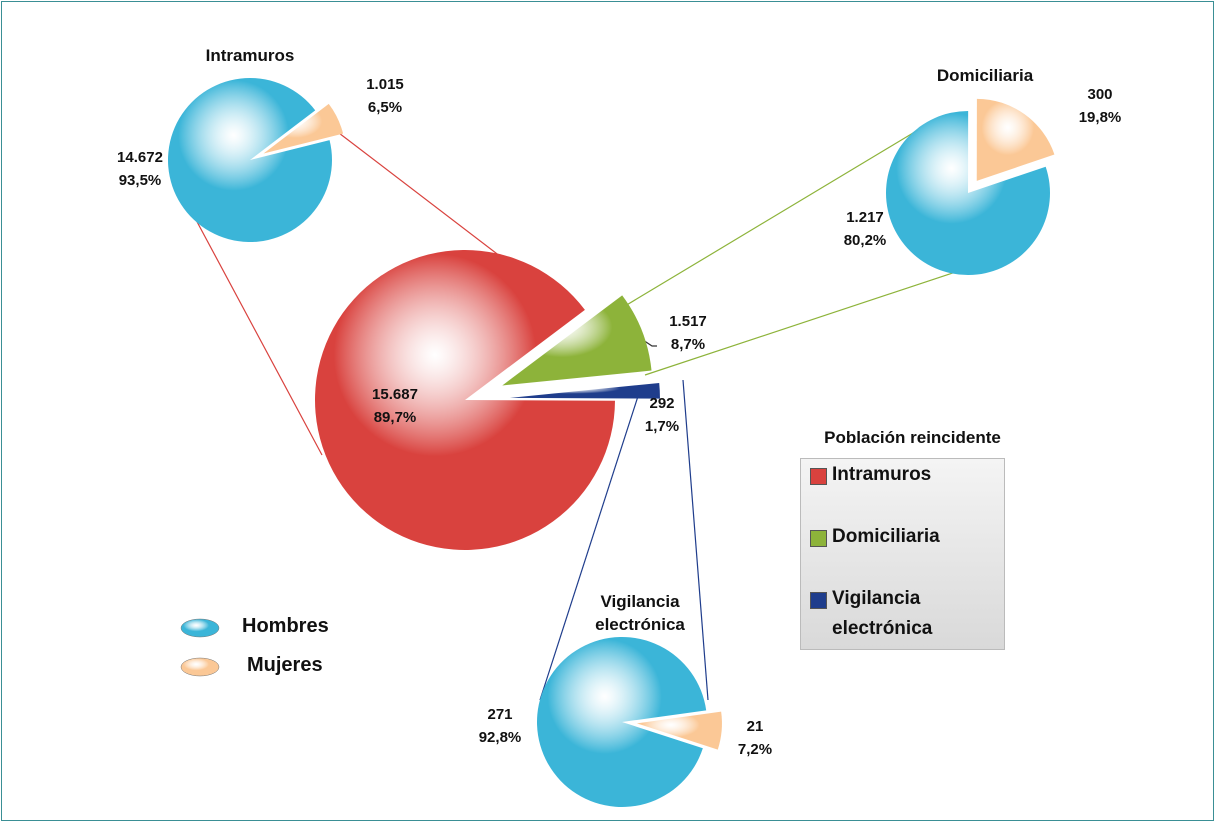 This screenshot has width=1217, height=824. What do you see at coordinates (640, 613) in the screenshot?
I see `pie-title: Vigilancia electrónica` at bounding box center [640, 613].